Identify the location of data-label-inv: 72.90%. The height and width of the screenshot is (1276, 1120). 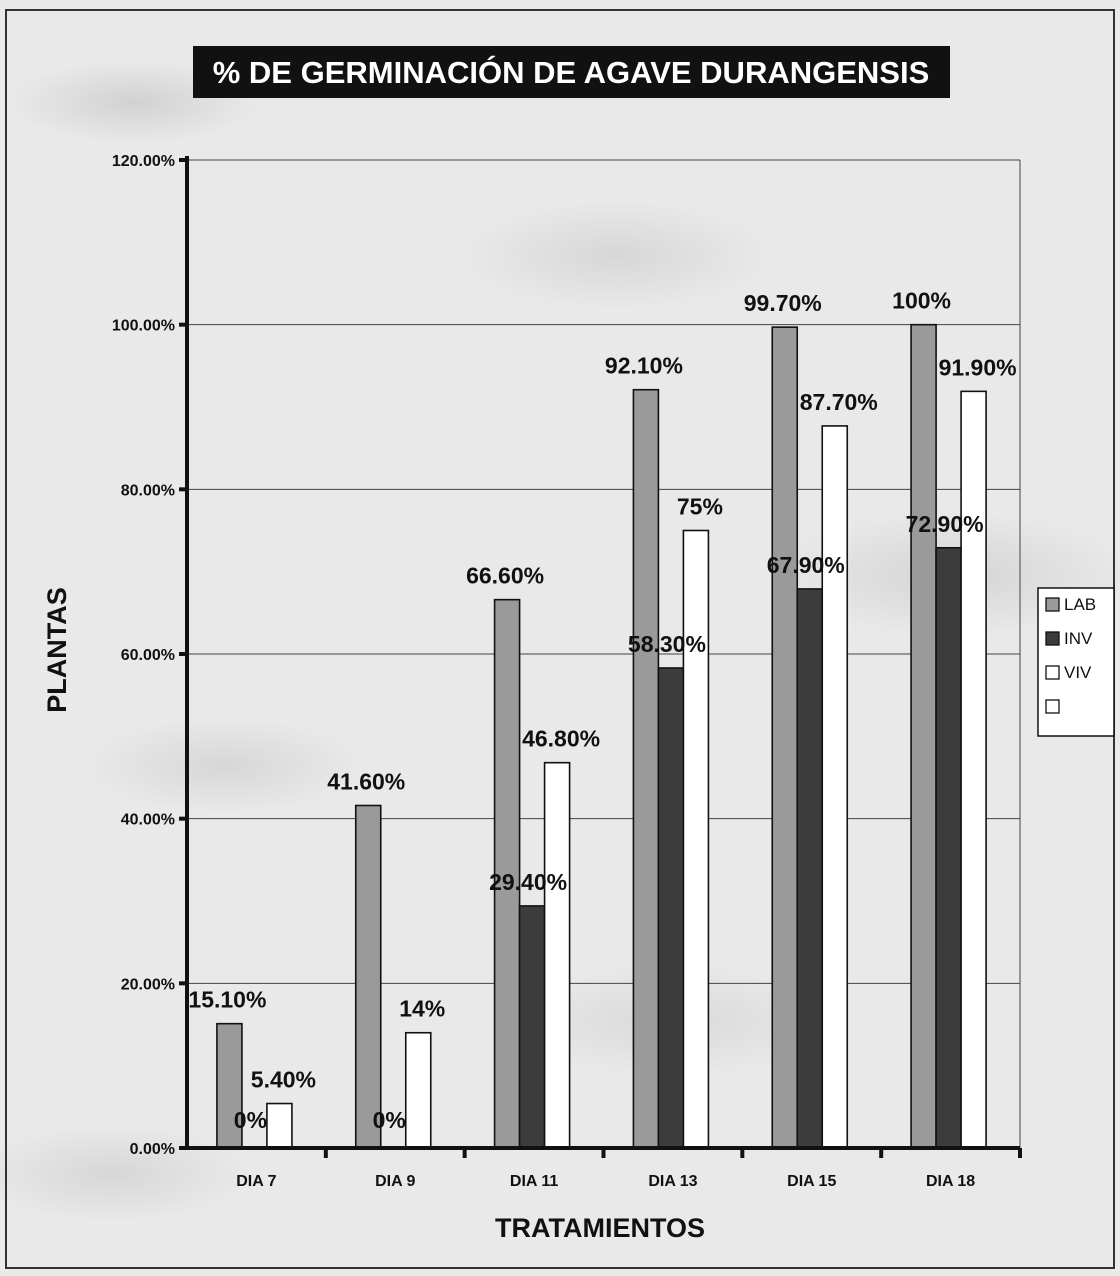
(945, 524).